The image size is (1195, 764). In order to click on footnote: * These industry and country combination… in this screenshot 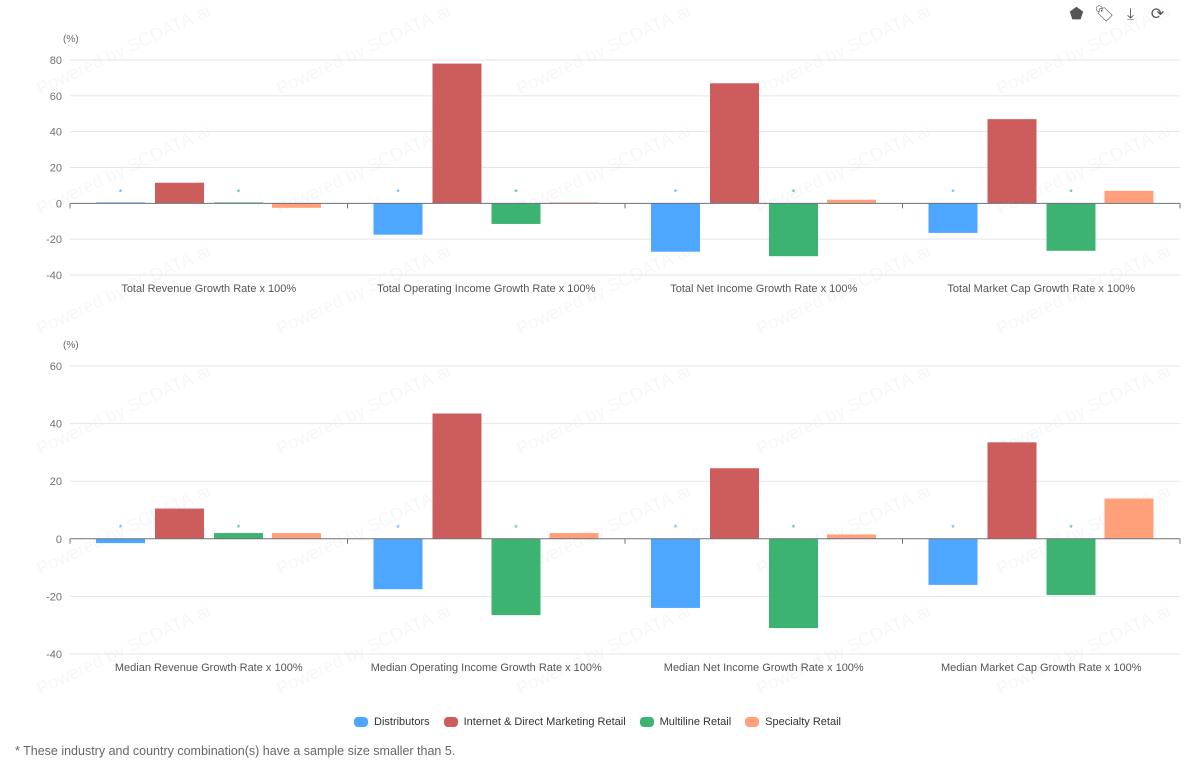, I will do `click(235, 751)`.